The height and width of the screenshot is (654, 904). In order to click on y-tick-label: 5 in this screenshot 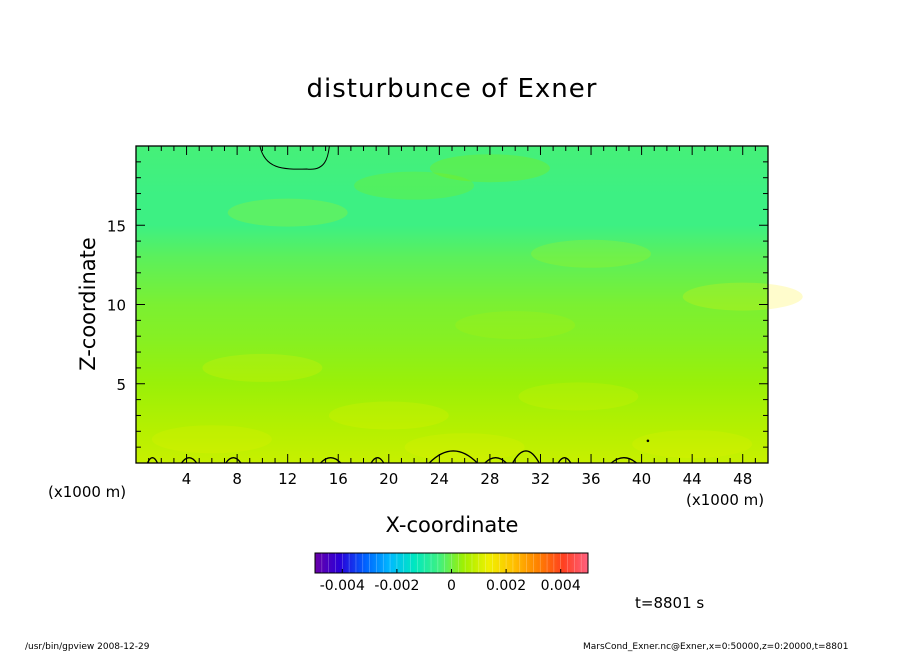, I will do `click(121, 385)`.